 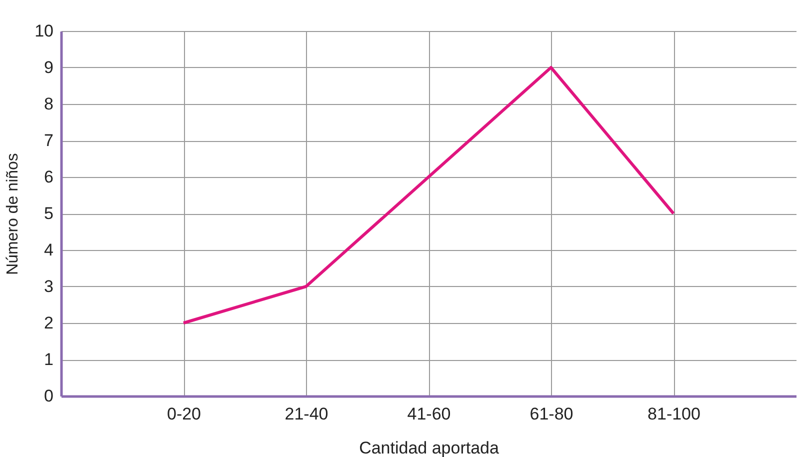 I want to click on x-tick-label: 41-60, so click(x=429, y=414).